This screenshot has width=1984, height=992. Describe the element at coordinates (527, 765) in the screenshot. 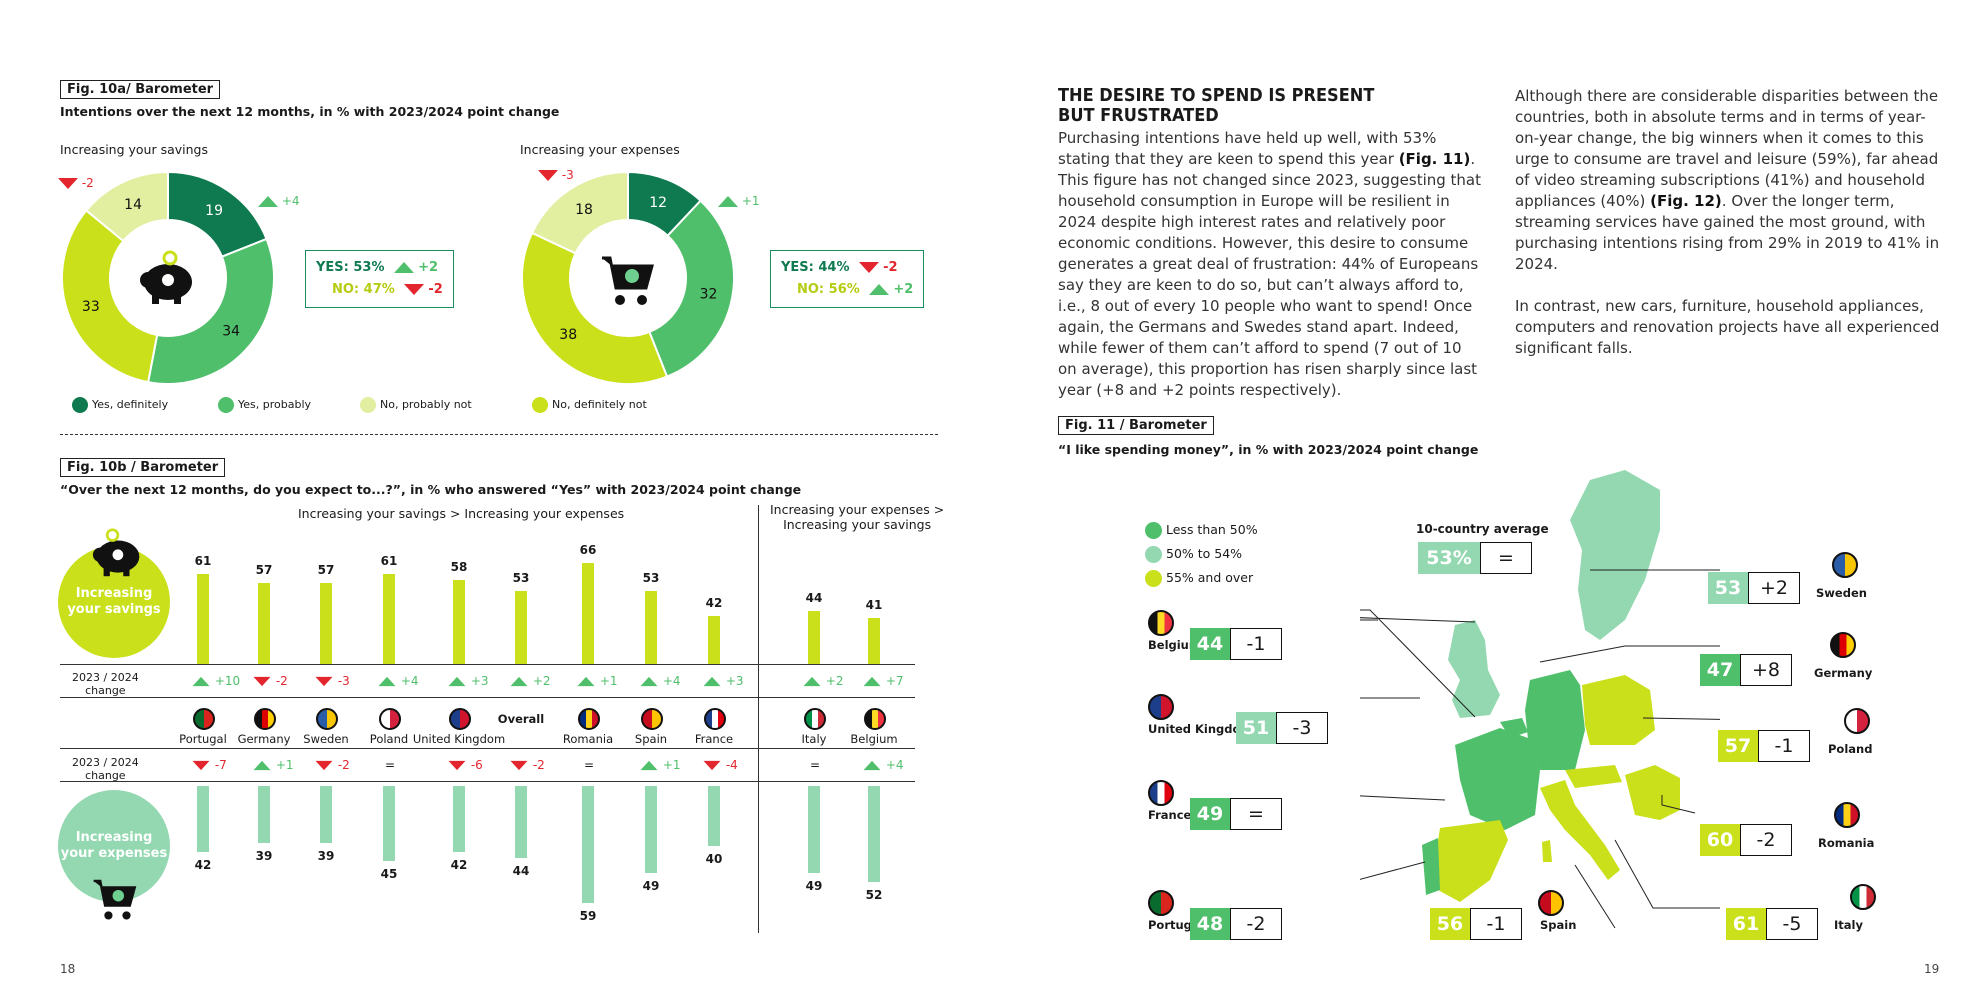

I see `expenses-change: -2` at that location.